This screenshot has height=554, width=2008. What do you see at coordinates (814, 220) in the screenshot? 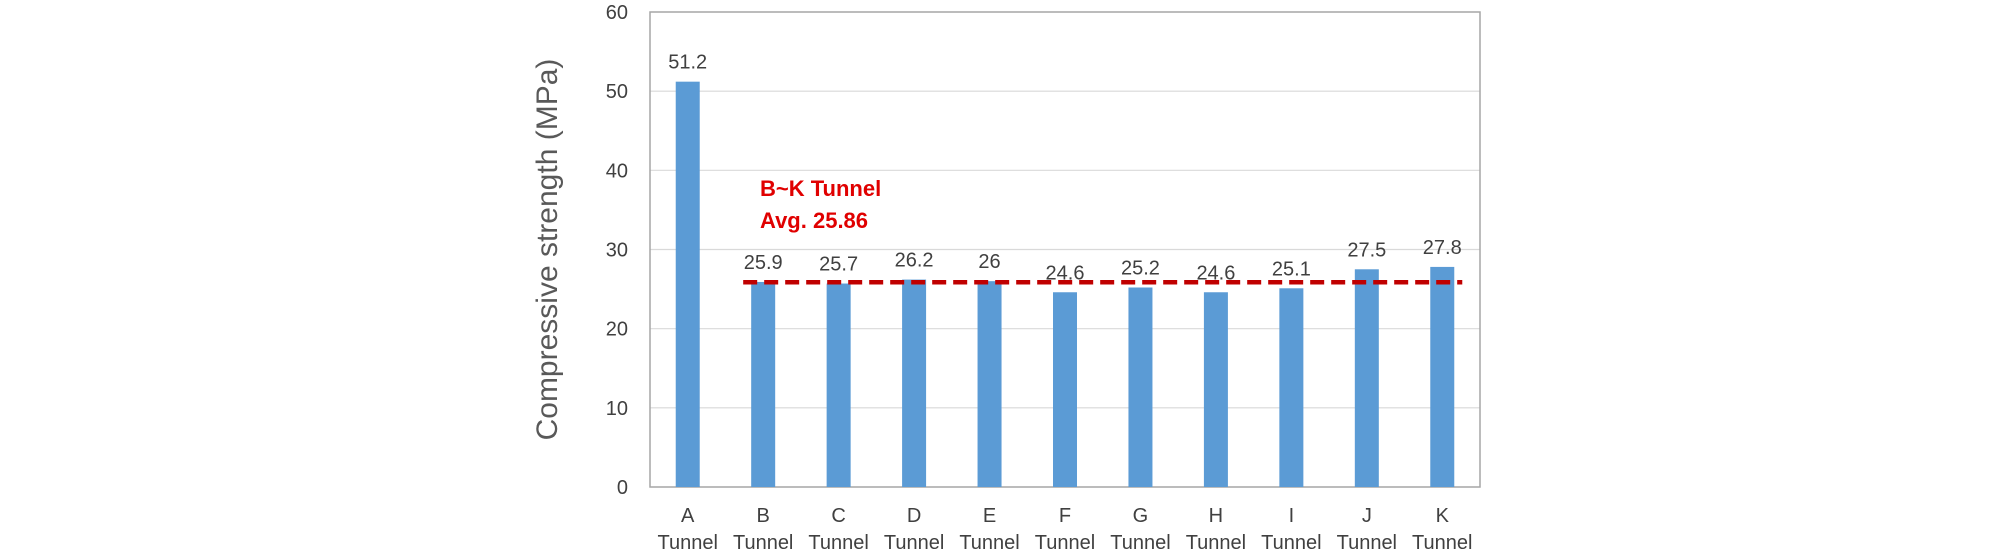
I see `average-annotation-value: Avg. 25.86` at bounding box center [814, 220].